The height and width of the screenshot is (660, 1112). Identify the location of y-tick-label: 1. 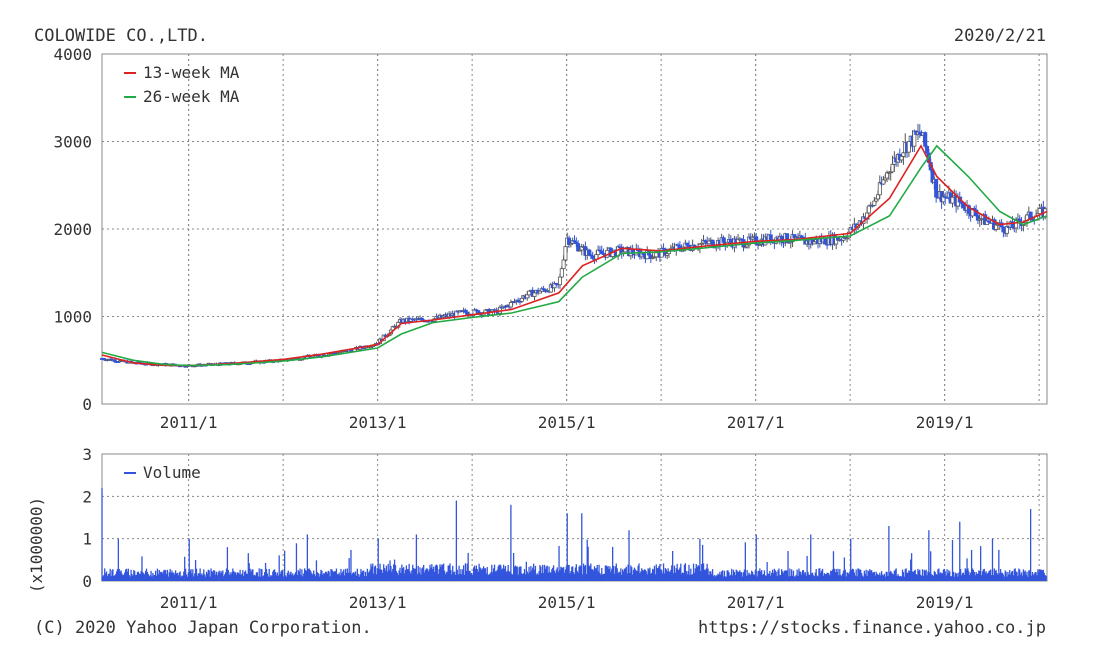
(87, 539).